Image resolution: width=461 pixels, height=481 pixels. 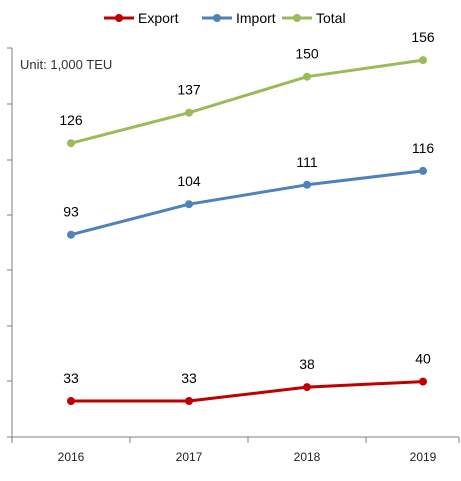 What do you see at coordinates (306, 162) in the screenshot?
I see `data-label-import: 111` at bounding box center [306, 162].